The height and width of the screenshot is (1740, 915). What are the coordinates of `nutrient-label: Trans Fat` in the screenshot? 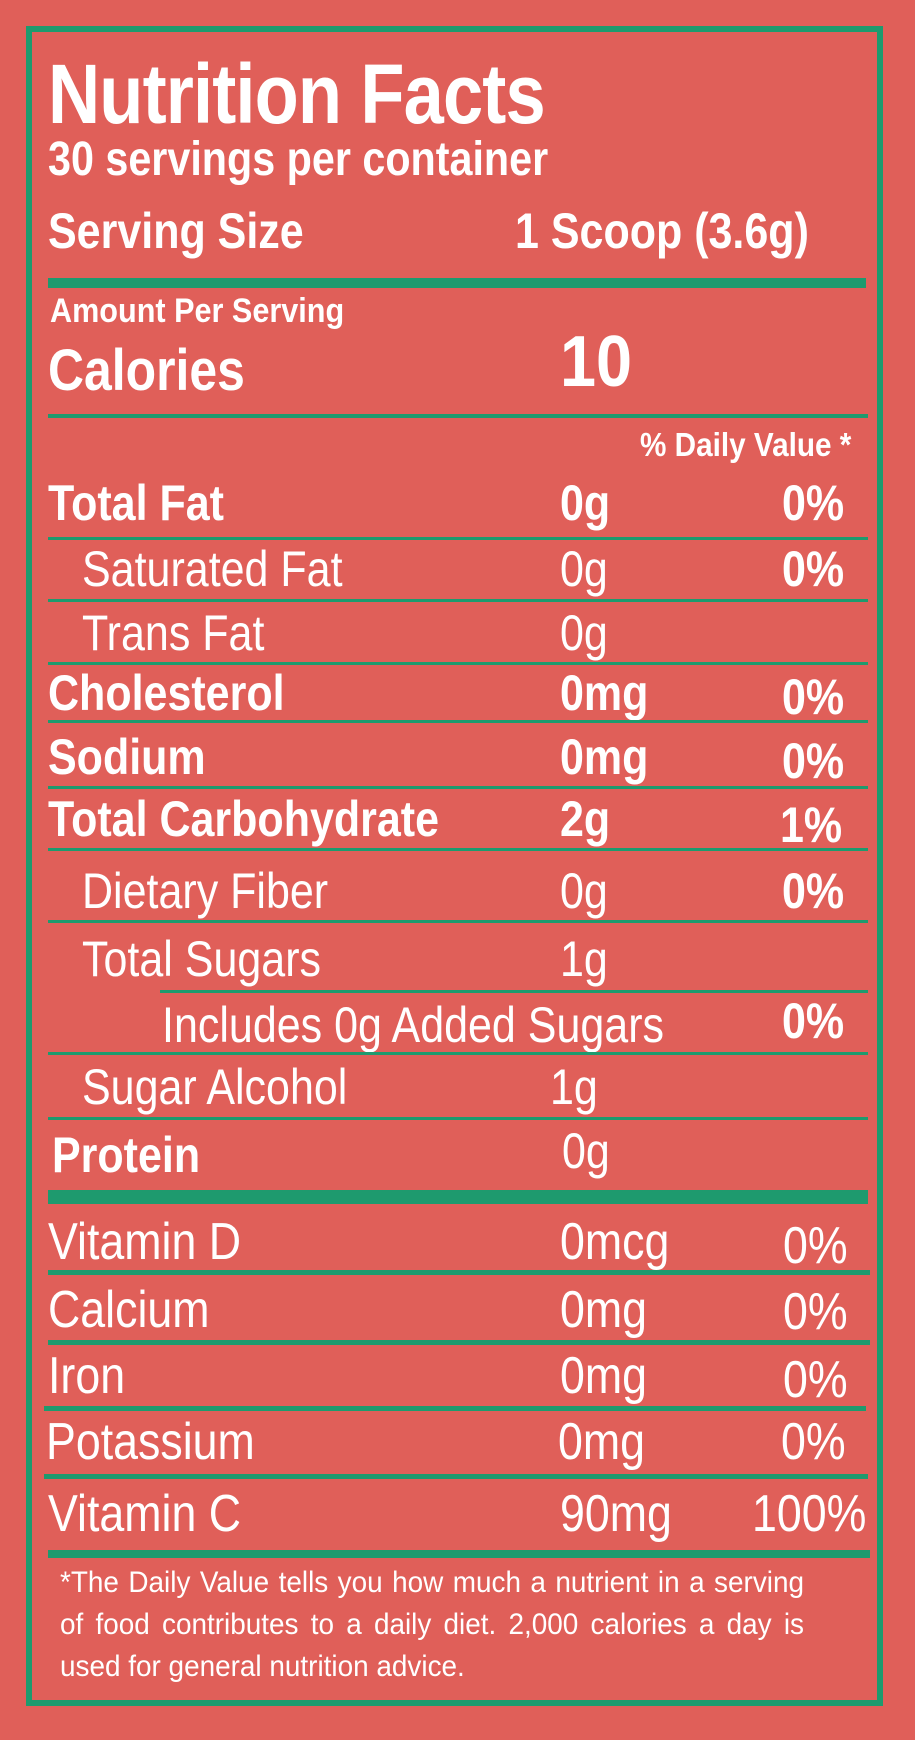 It's located at (173, 633).